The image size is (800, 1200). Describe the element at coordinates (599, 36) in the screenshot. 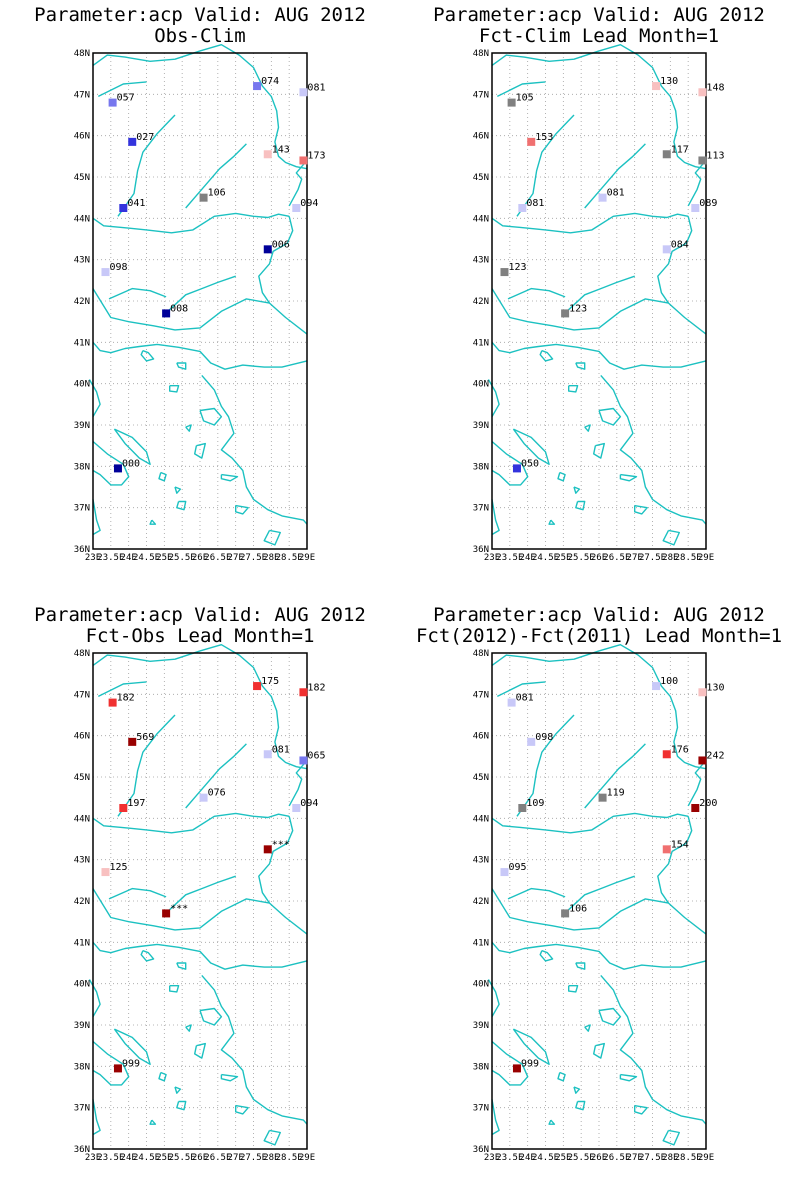

I see `panel-subtitle: Fct-Clim Lead Month=1` at that location.